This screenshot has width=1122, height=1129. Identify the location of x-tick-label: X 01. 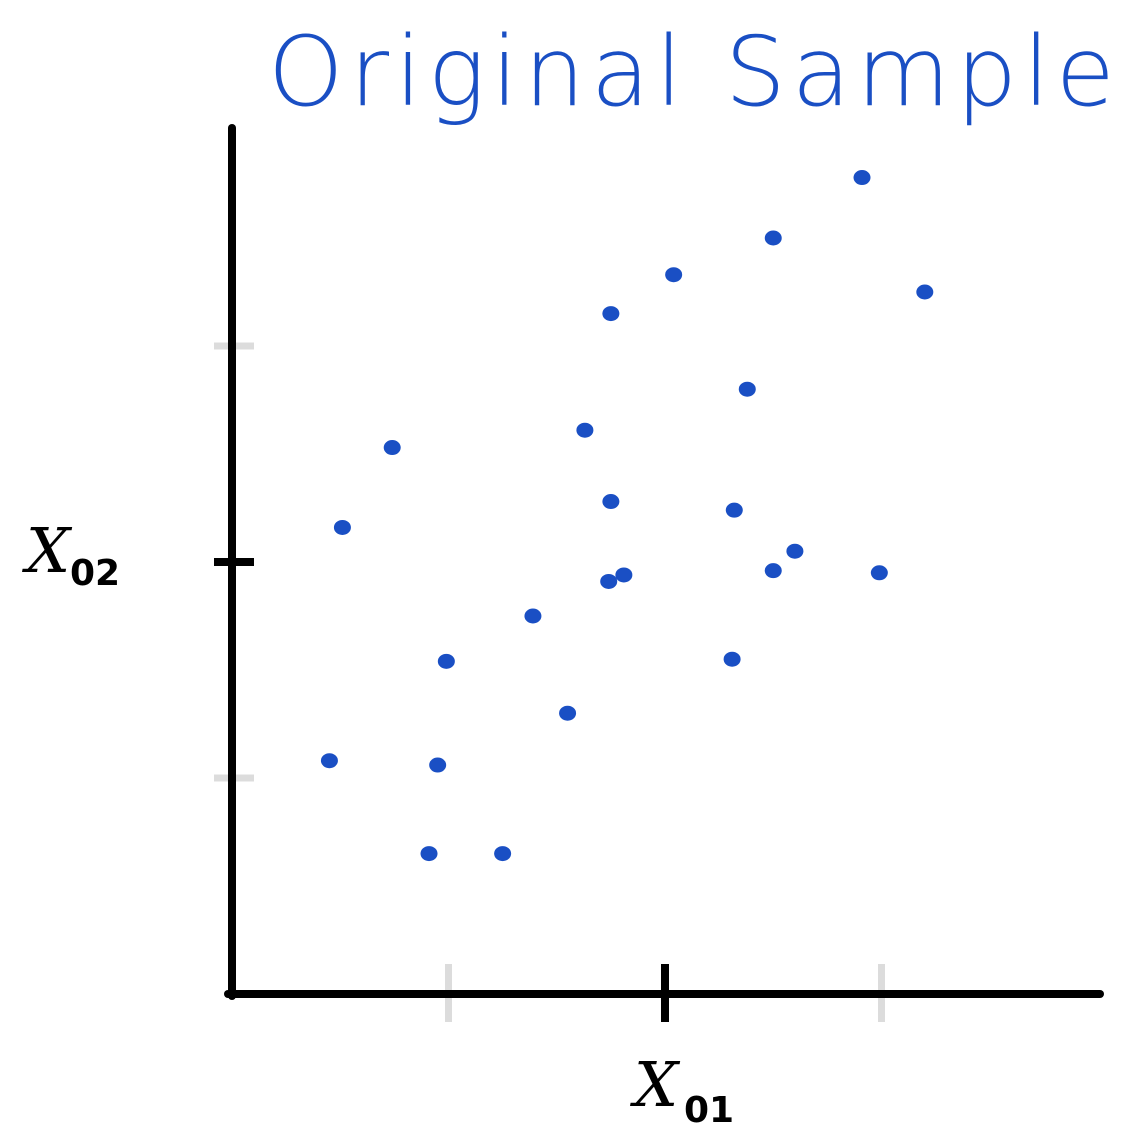
(682, 1088).